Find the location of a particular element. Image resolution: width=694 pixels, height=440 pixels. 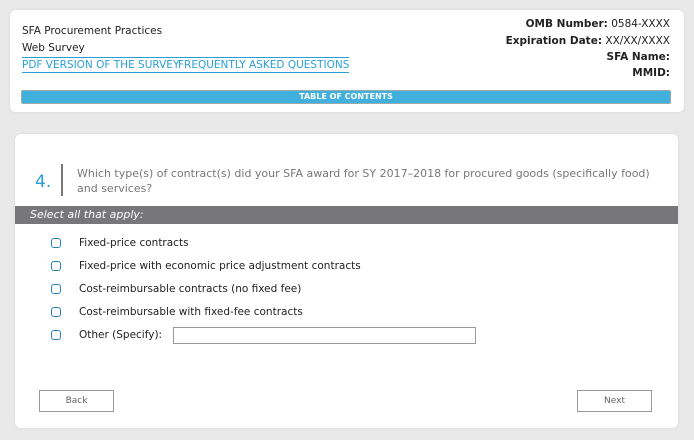

other-specify-input is located at coordinates (324, 335).